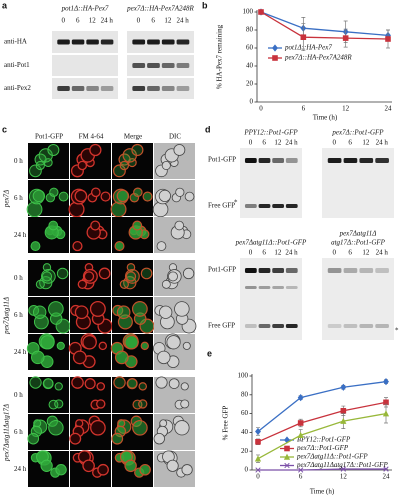  What do you see at coordinates (245, 413) in the screenshot?
I see `y-tick-label: 60` at bounding box center [245, 413].